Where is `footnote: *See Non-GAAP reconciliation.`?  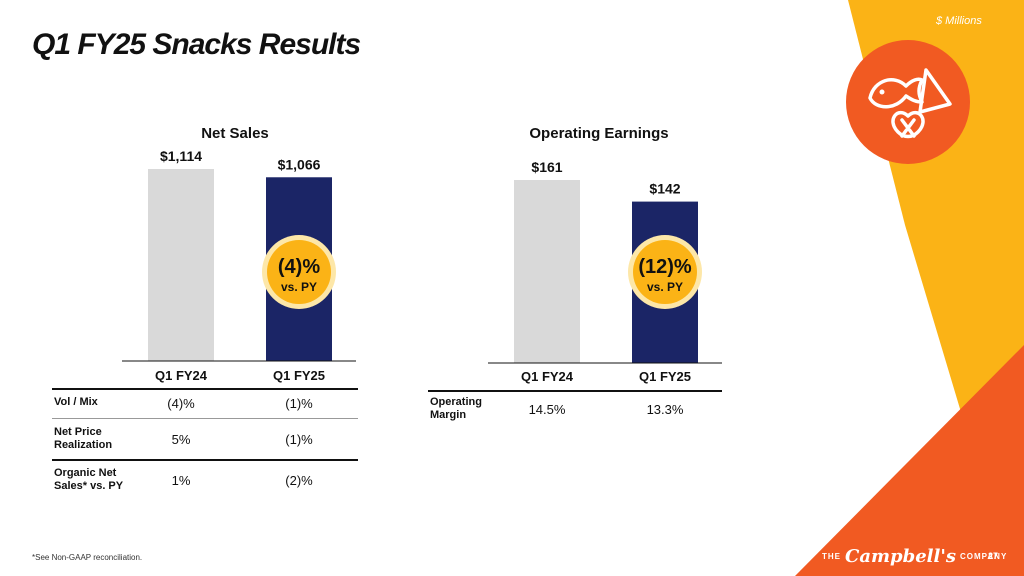
footnote: *See Non-GAAP reconciliation. is located at coordinates (87, 557).